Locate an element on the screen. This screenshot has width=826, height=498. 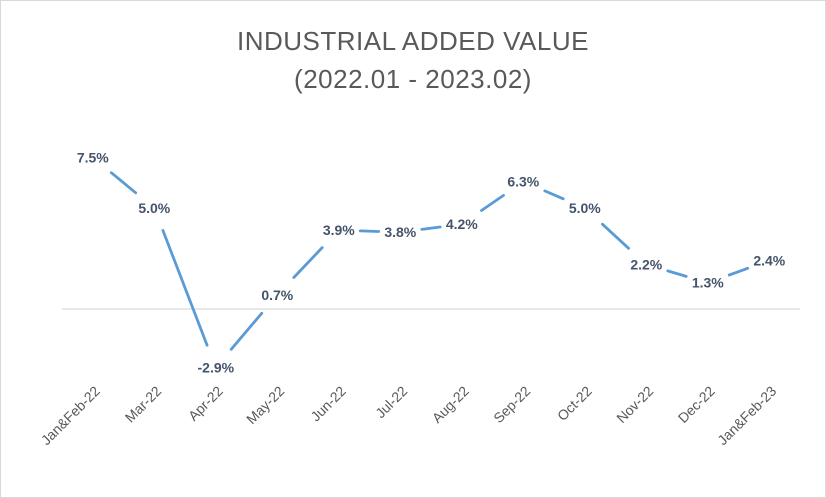
x-tick-label: Apr-22 is located at coordinates (205, 403).